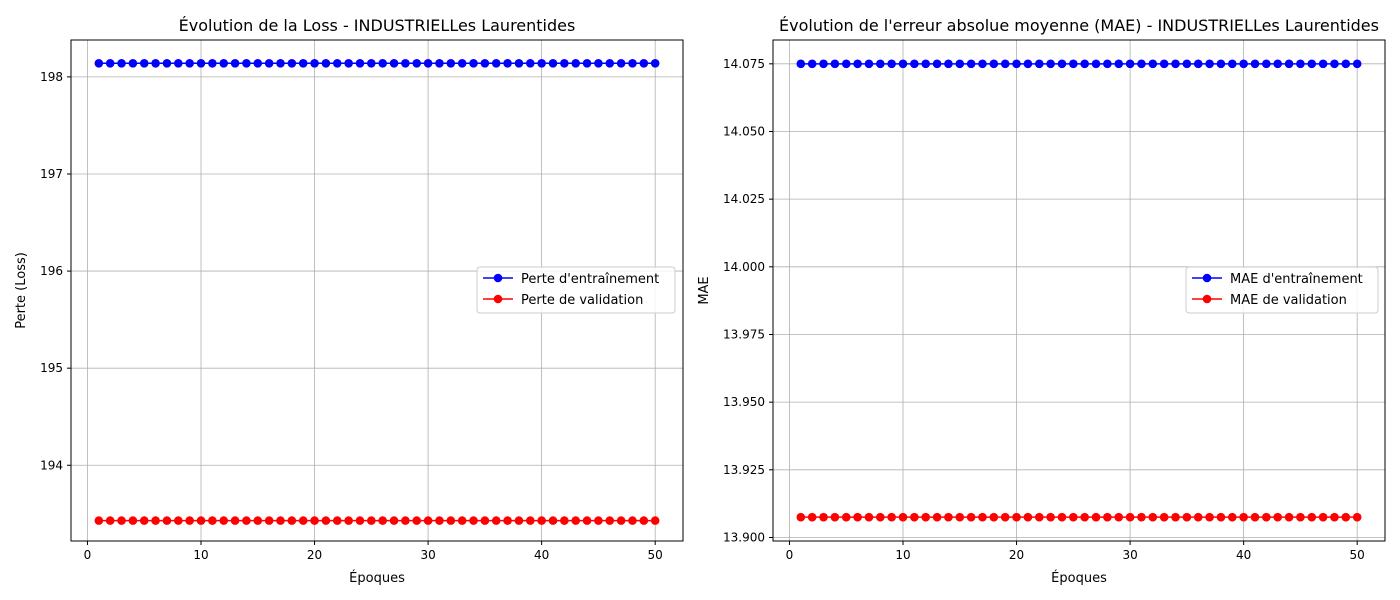 Image resolution: width=1400 pixels, height=600 pixels. Describe the element at coordinates (902, 555) in the screenshot. I see `x-tick-label: 10` at that location.